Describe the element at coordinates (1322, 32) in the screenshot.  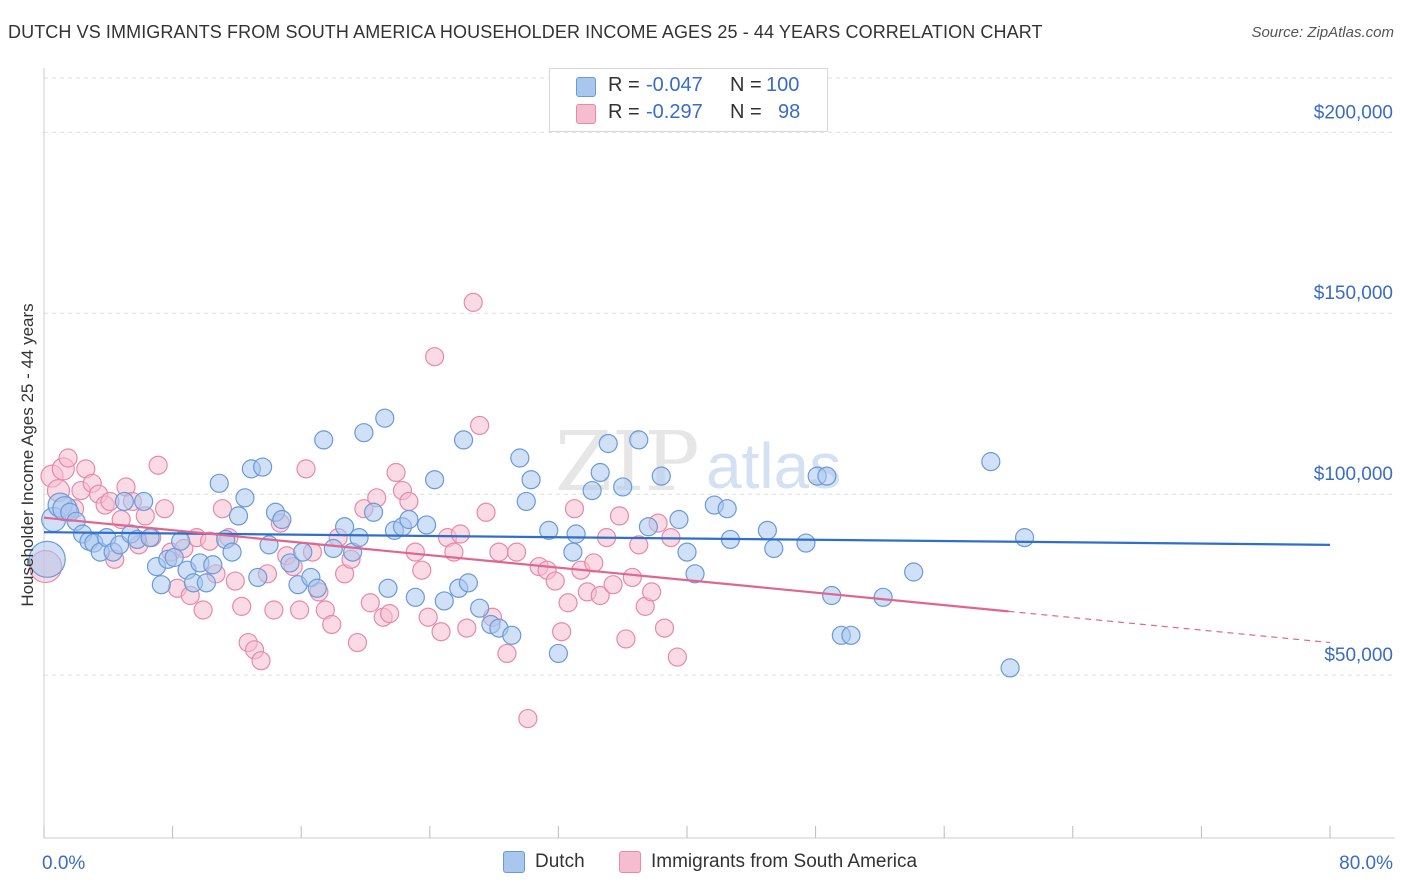
I see `source-label: Source: ZipAtlas.com` at that location.